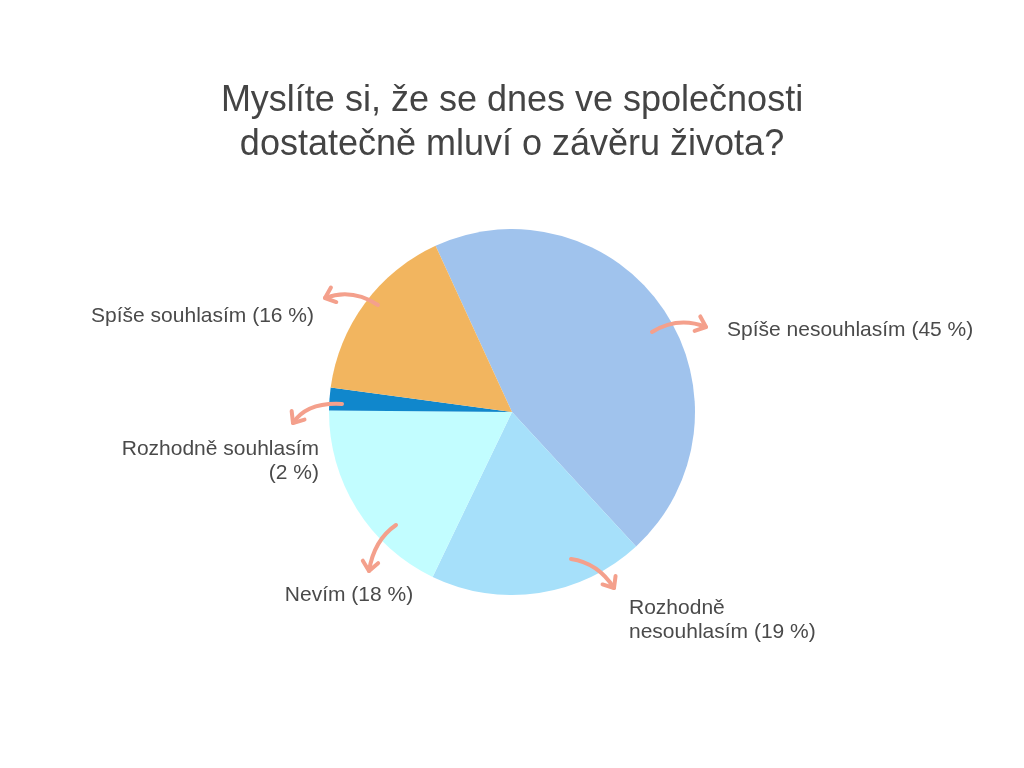 Image resolution: width=1024 pixels, height=768 pixels. Describe the element at coordinates (382, 593) in the screenshot. I see `data-label: (18 %)` at that location.